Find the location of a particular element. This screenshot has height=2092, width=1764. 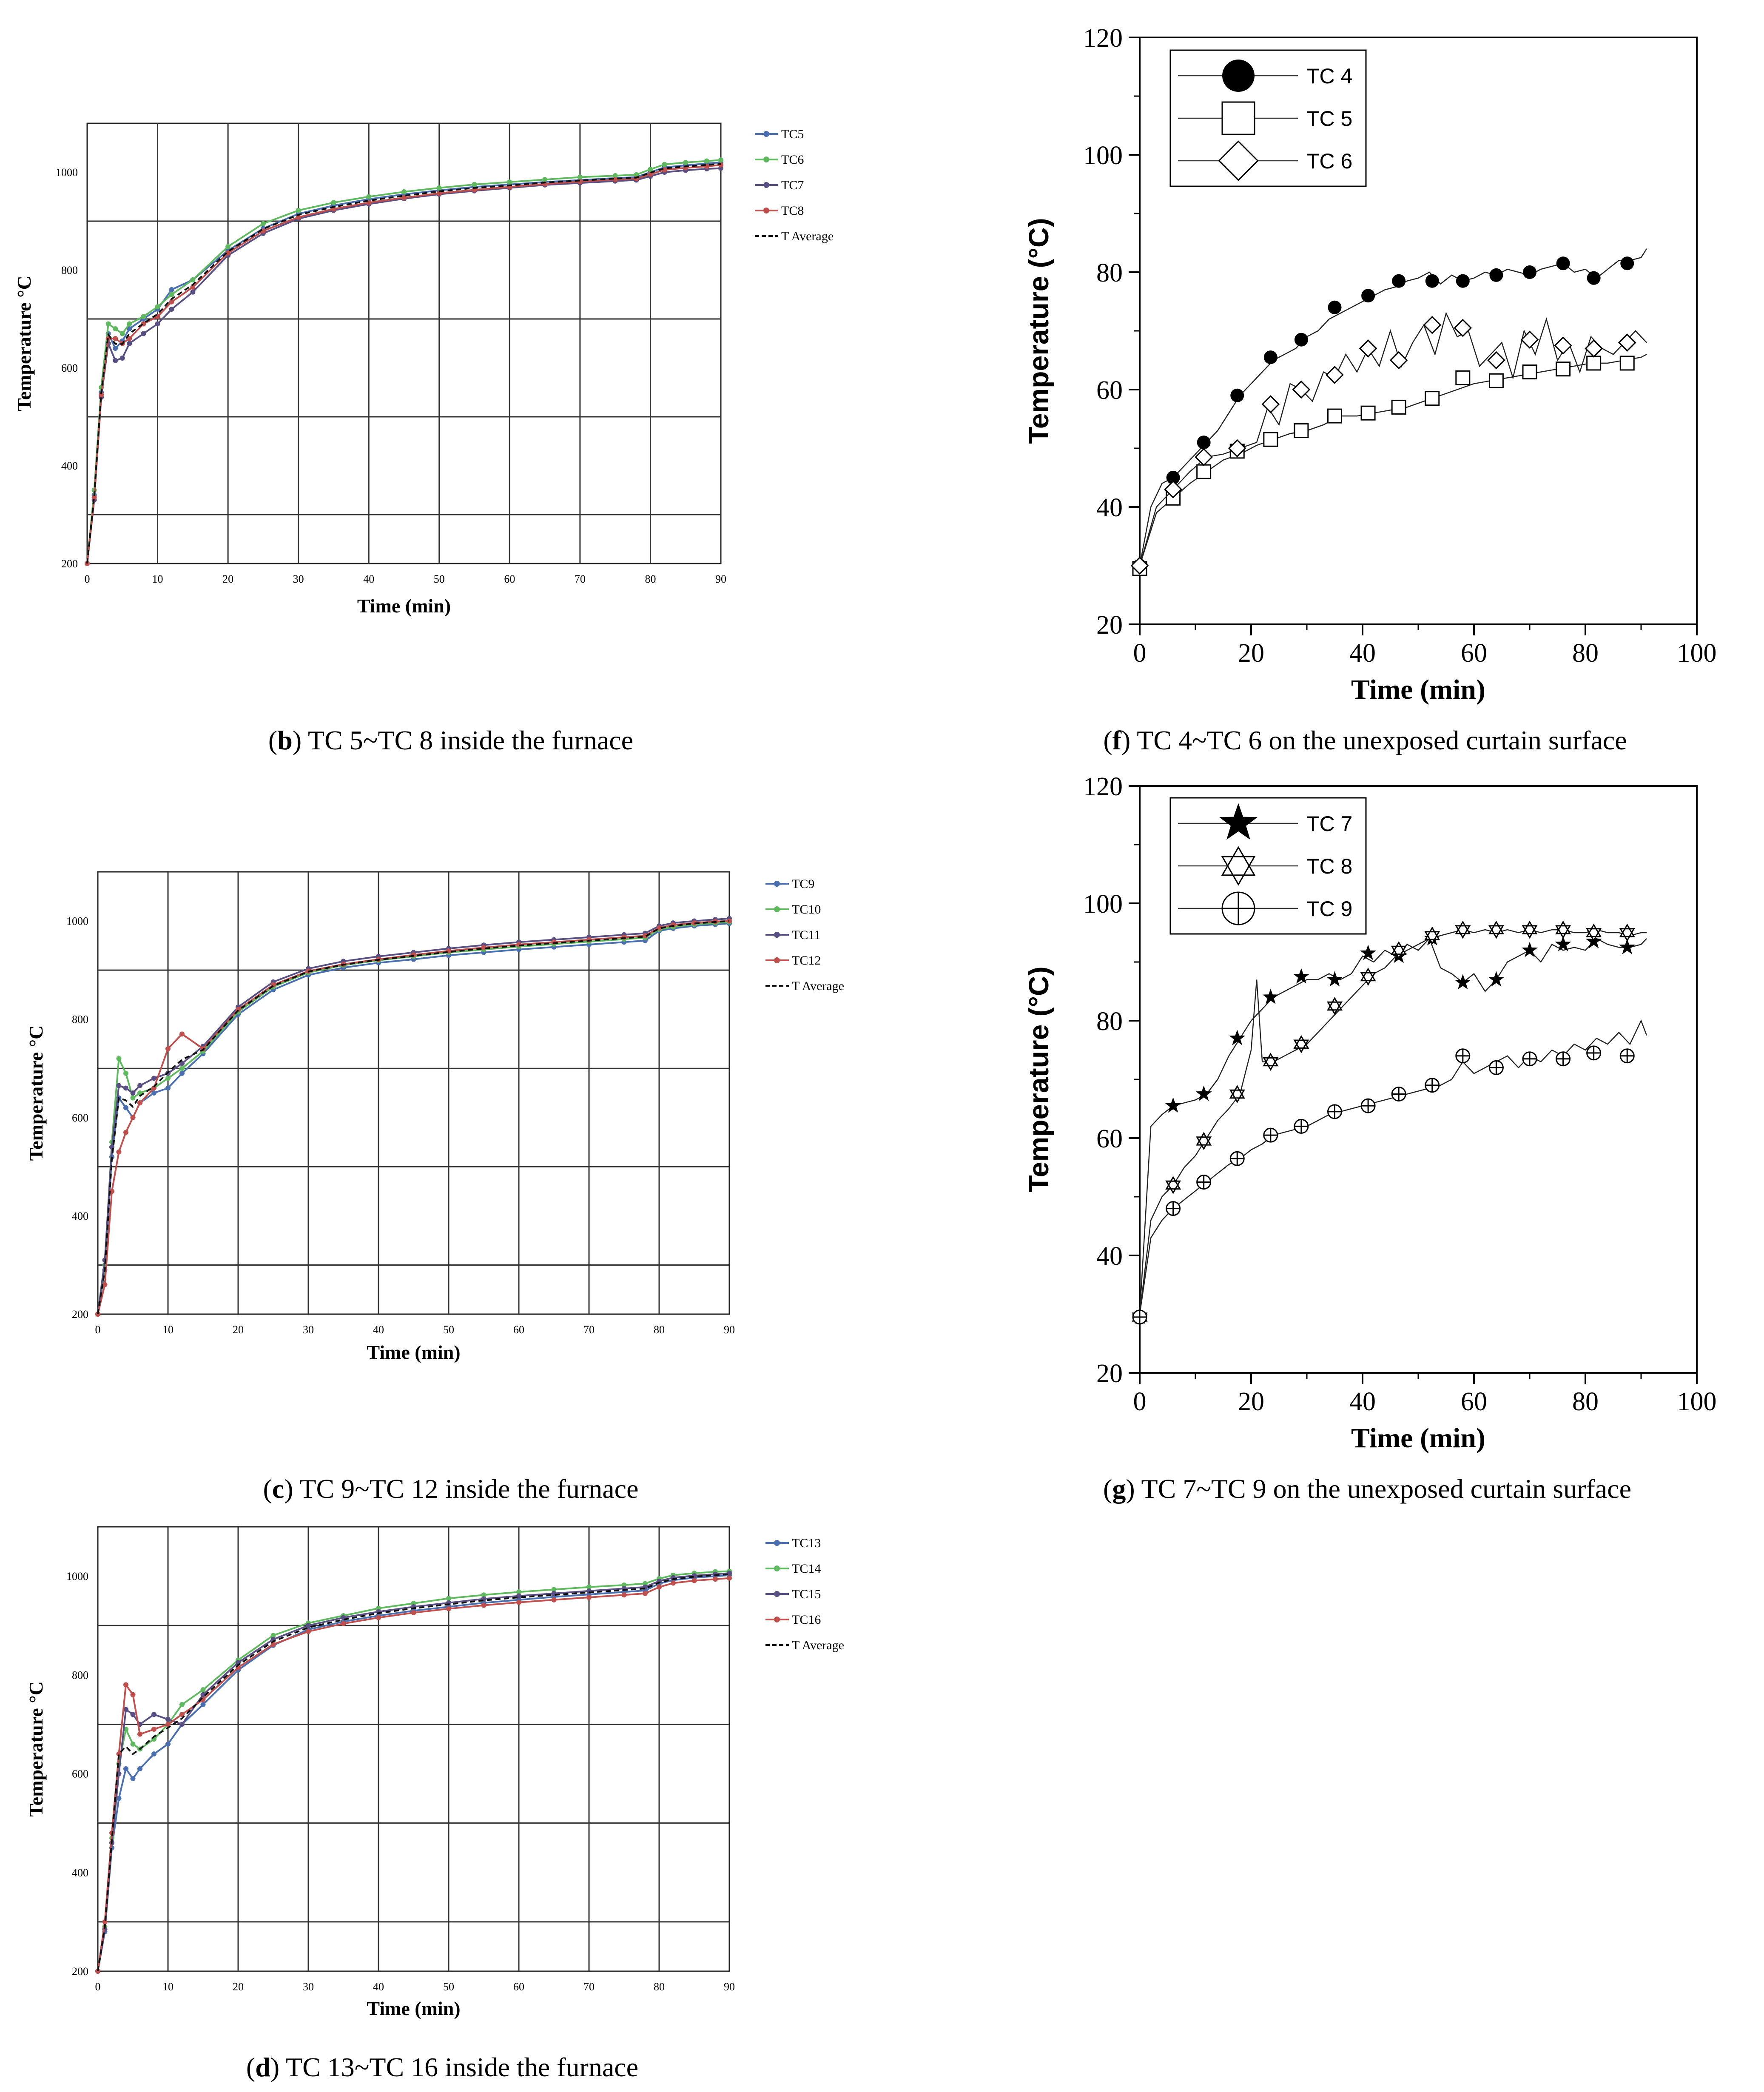

x-tick-label: 40 is located at coordinates (378, 1987).